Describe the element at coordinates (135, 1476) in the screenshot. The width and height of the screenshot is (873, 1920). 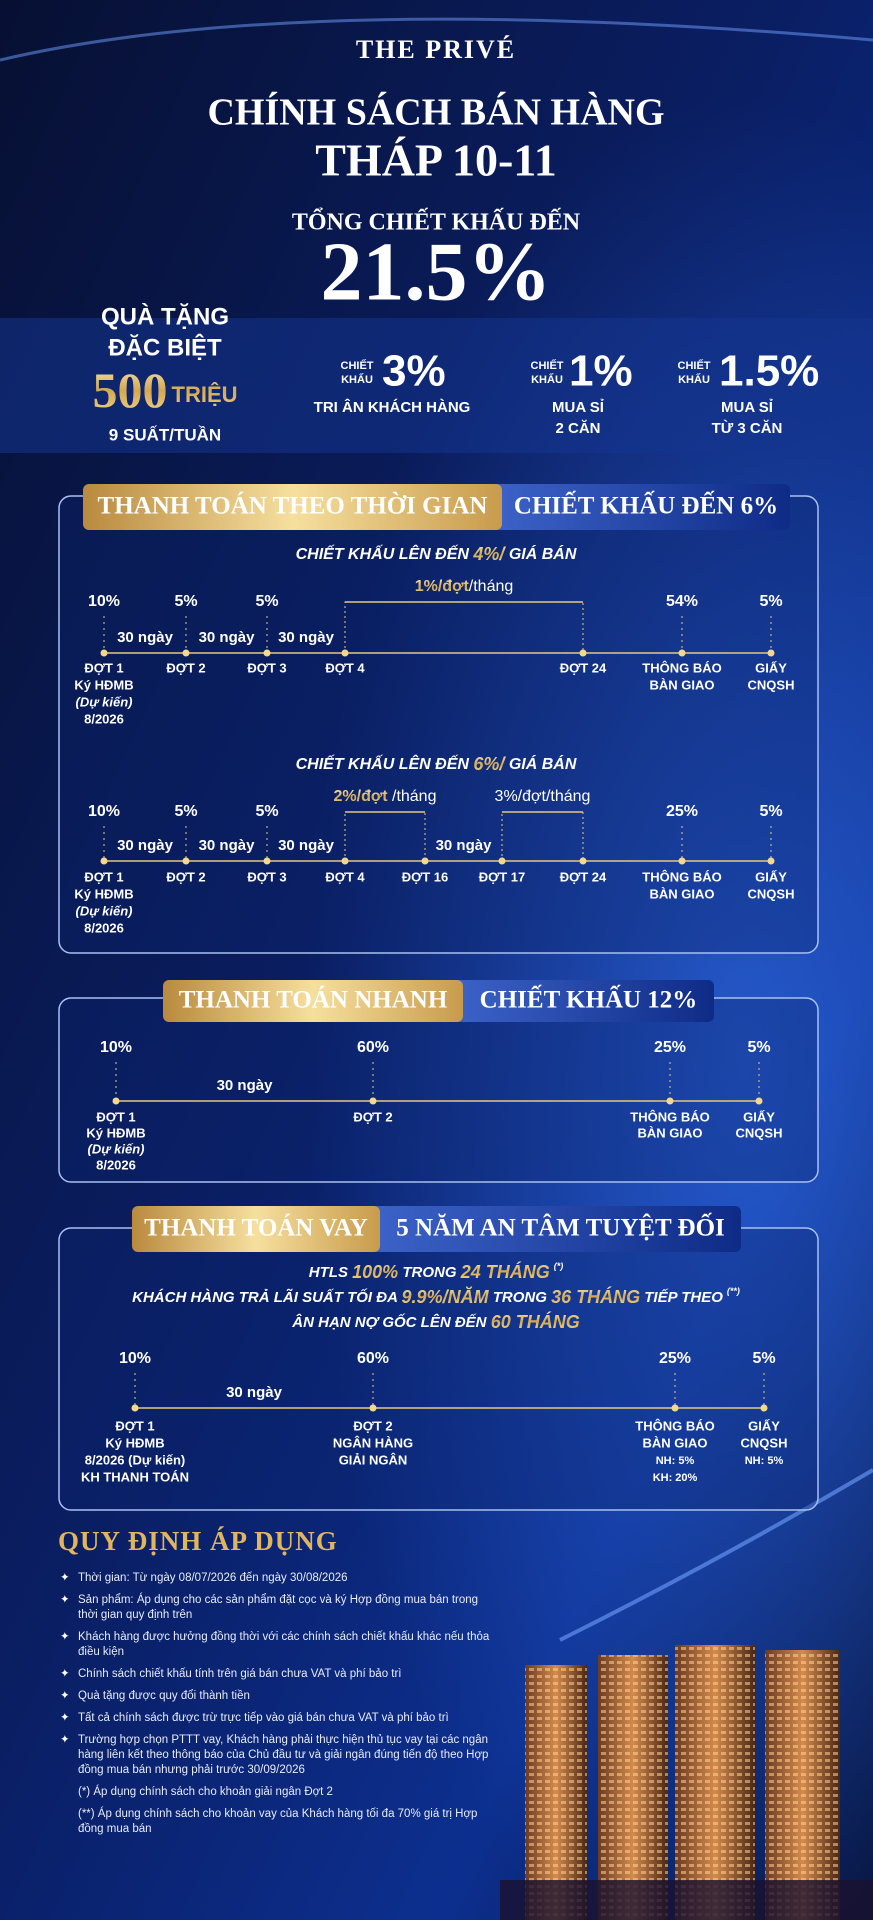
I see `stage-label: KH THANH TOÁN` at that location.